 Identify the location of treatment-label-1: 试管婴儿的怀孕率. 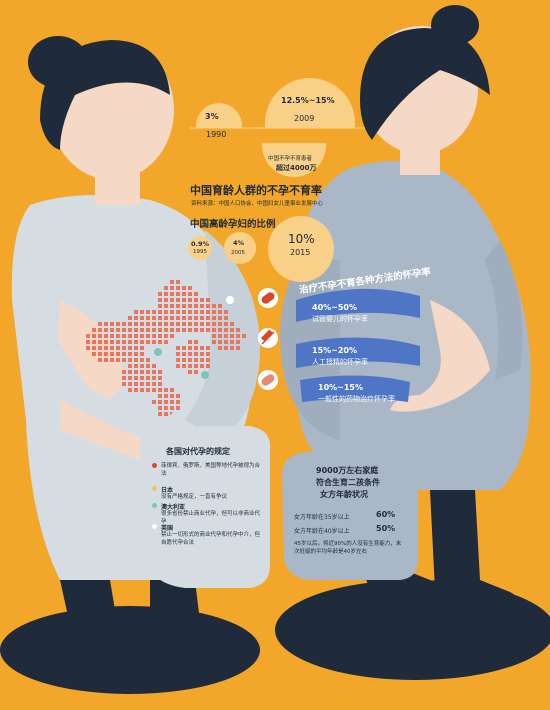
(340, 319).